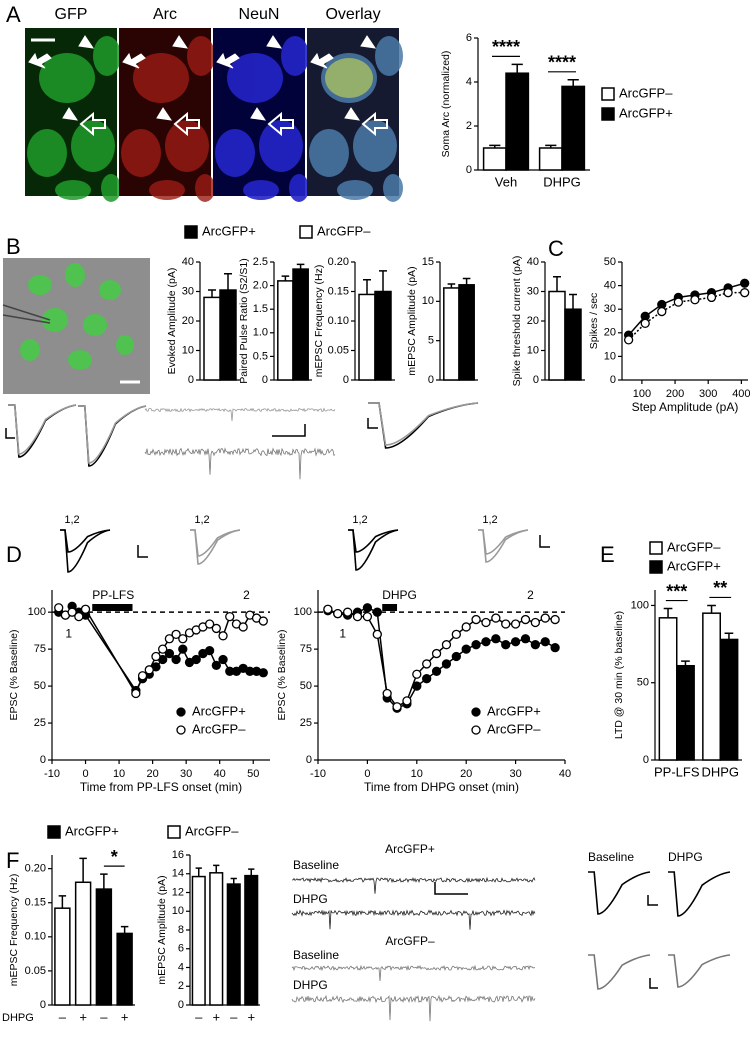 The width and height of the screenshot is (755, 1050). Describe the element at coordinates (161, 787) in the screenshot. I see `x-axis-label: Time from PP-LFS onset (min)` at that location.